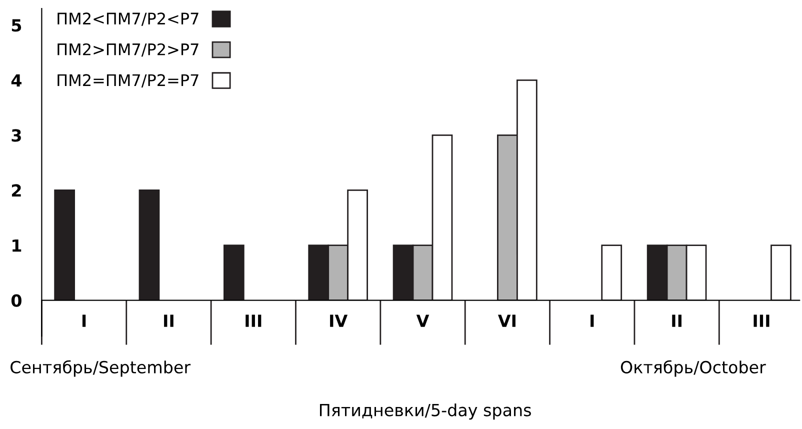 The width and height of the screenshot is (802, 429). Describe the element at coordinates (16, 135) in the screenshot. I see `y-tick-label: 3` at that location.